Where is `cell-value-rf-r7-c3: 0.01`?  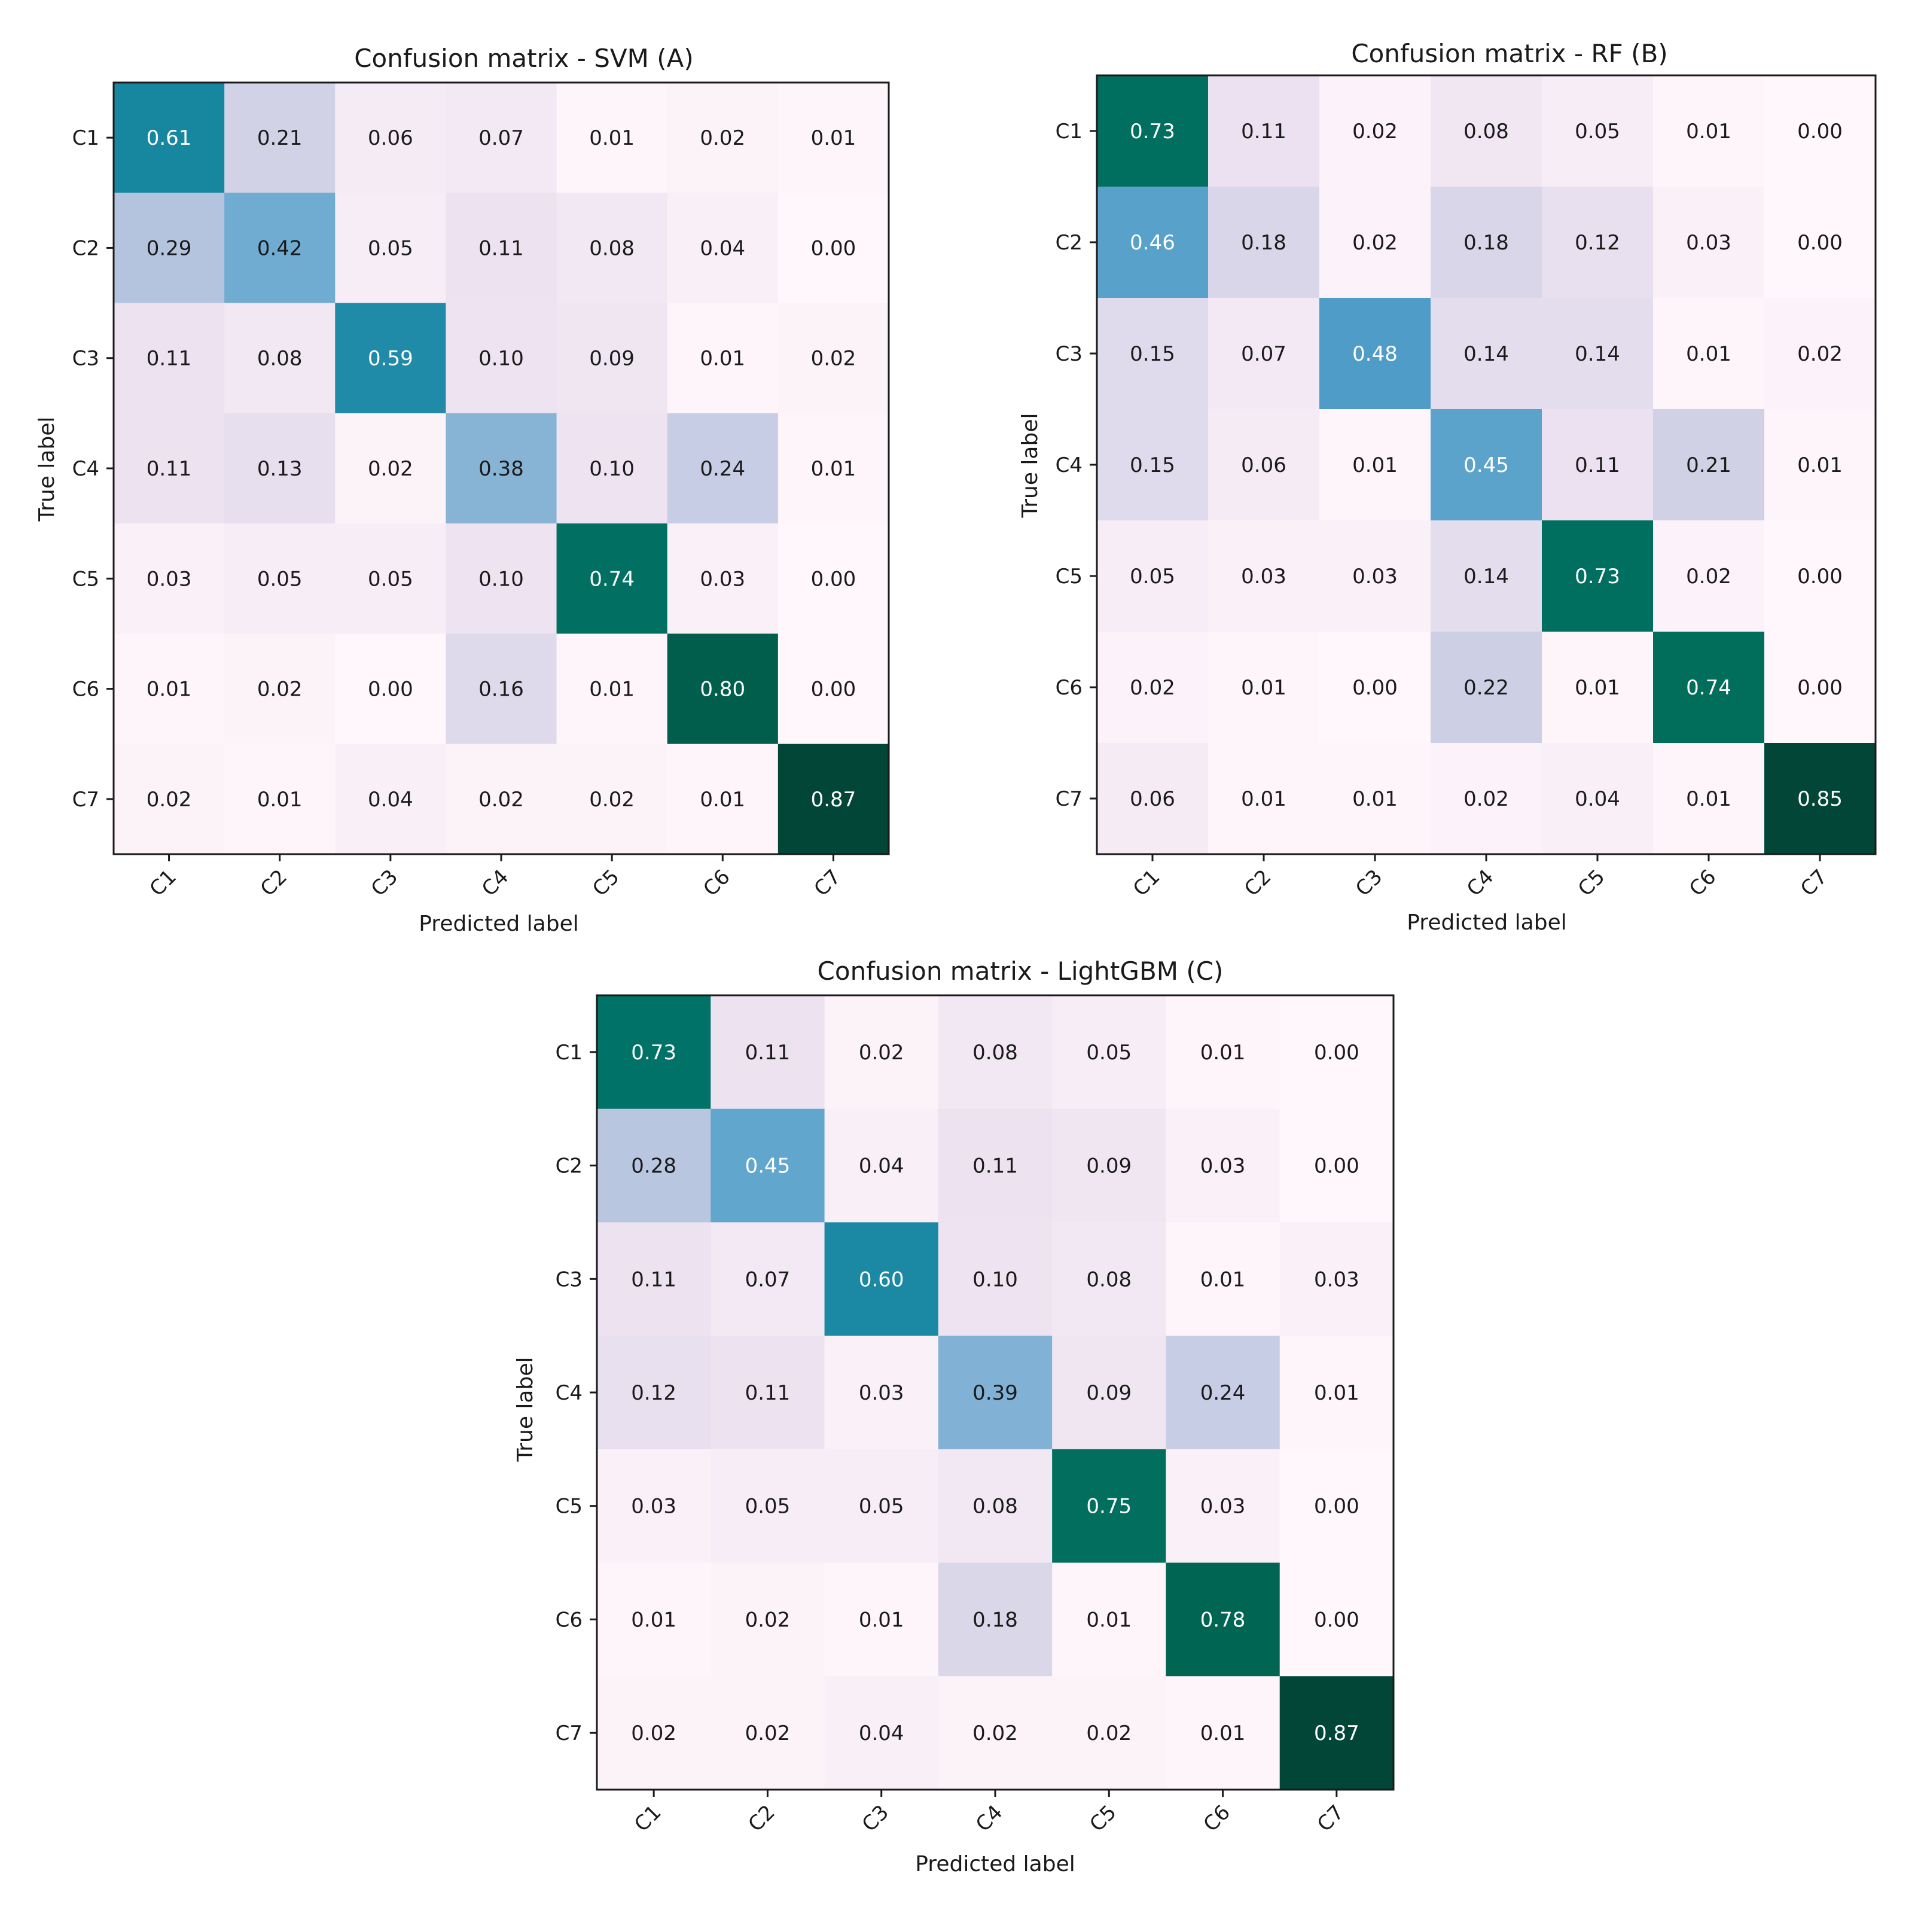 cell-value-rf-r7-c3: 0.01 is located at coordinates (1375, 799).